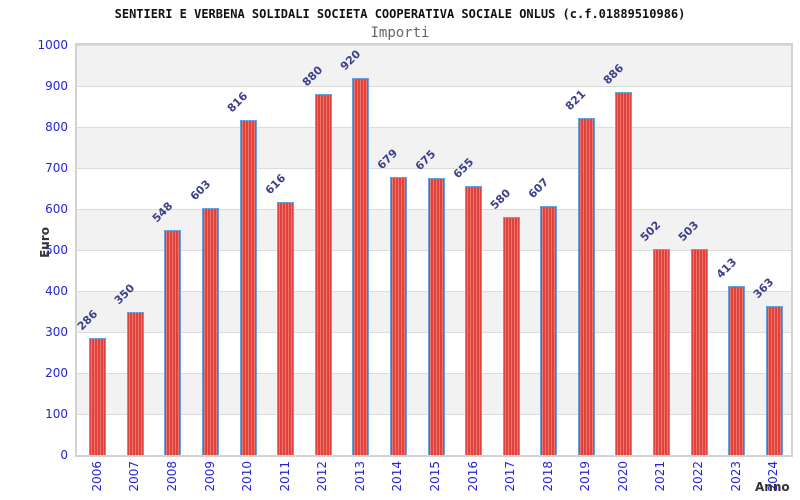  What do you see at coordinates (45, 242) in the screenshot?
I see `y-axis-title: Euro` at bounding box center [45, 242].